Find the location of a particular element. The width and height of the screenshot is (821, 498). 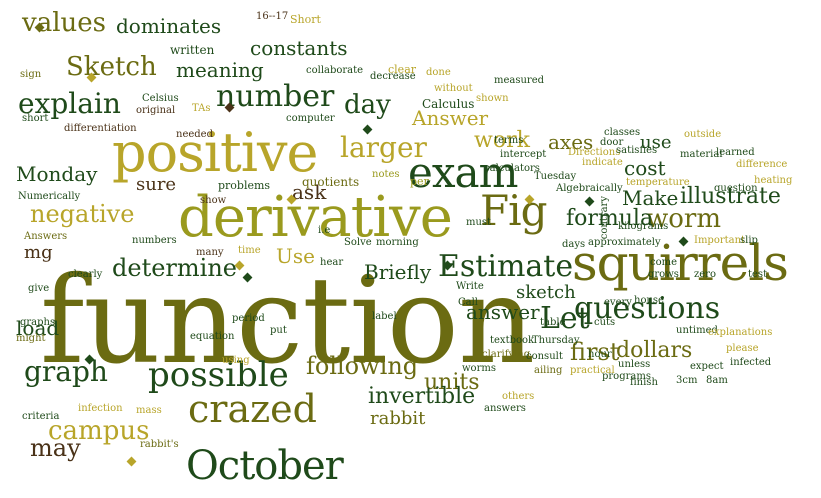

word-cloud-word: difference is located at coordinates (762, 164).